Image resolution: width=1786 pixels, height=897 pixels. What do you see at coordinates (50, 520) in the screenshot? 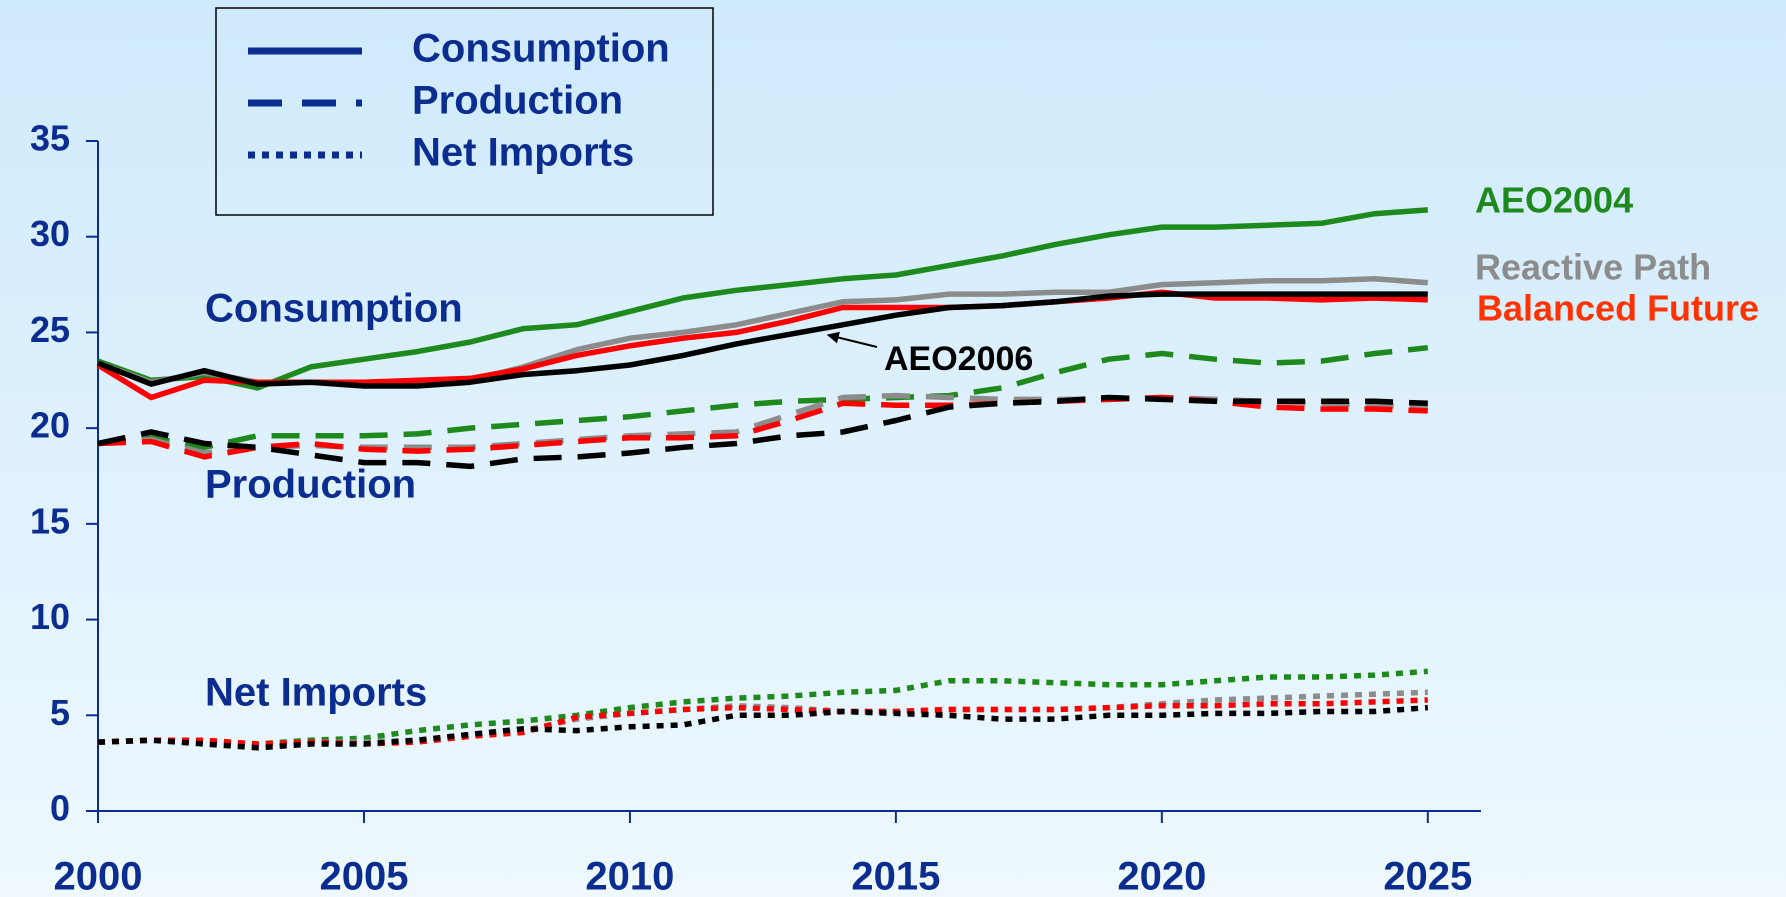
I see `y-tick-label: 15` at bounding box center [50, 520].